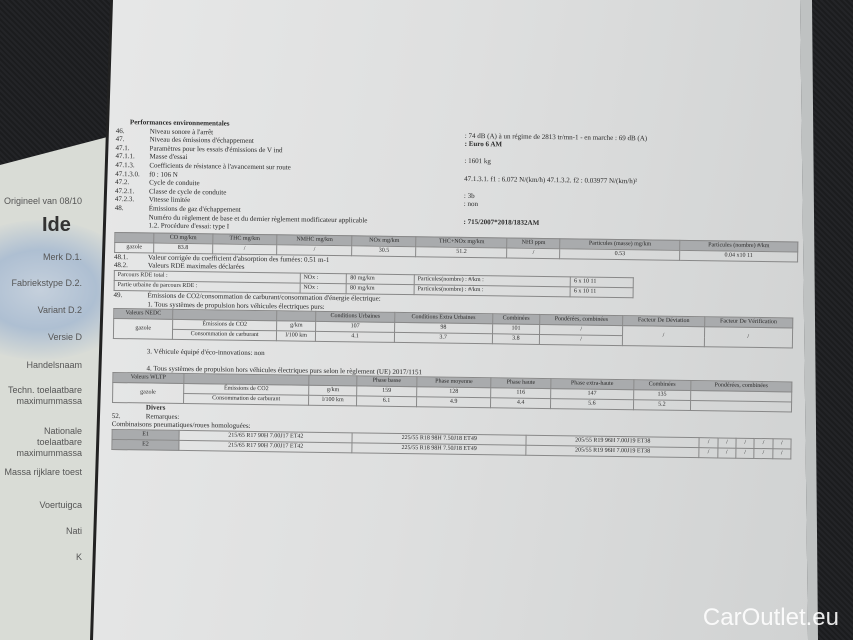  What do you see at coordinates (741, 406) in the screenshot?
I see `table-cell` at bounding box center [741, 406].